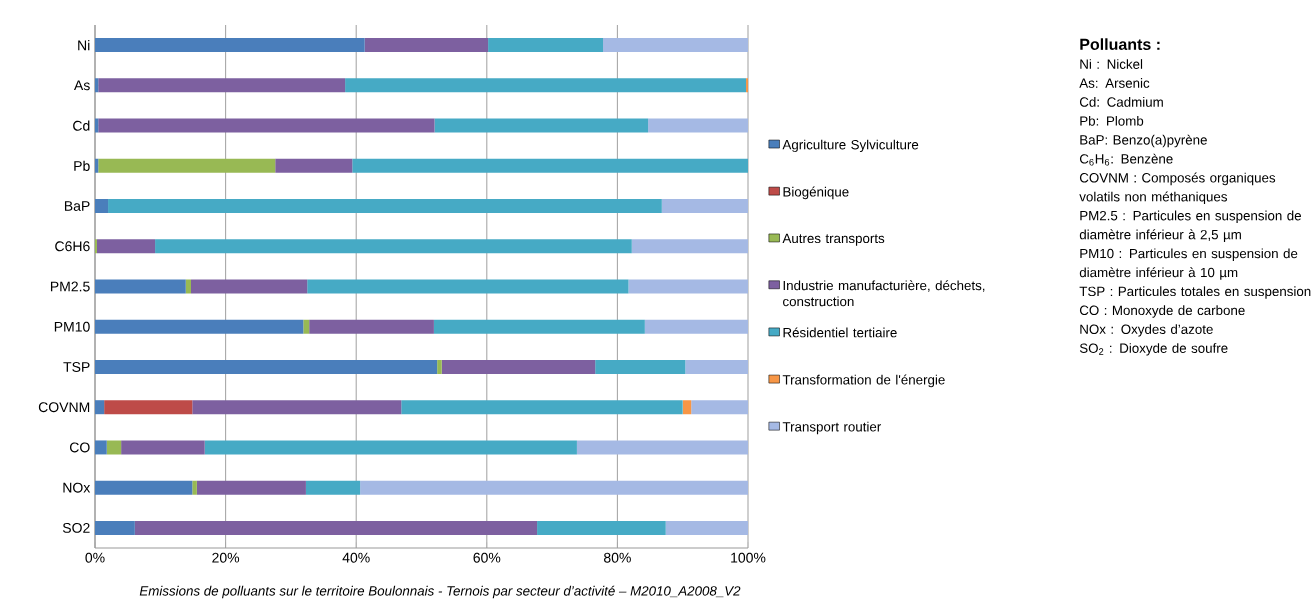 This screenshot has height=608, width=1311. Describe the element at coordinates (226, 557) in the screenshot. I see `x-tick-label: 20%` at that location.